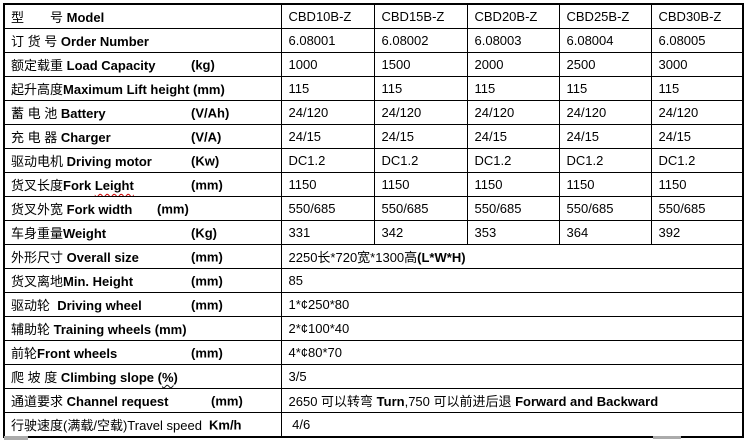 The width and height of the screenshot is (746, 442). Describe the element at coordinates (390, 401) in the screenshot. I see `text-segment: Turn` at that location.